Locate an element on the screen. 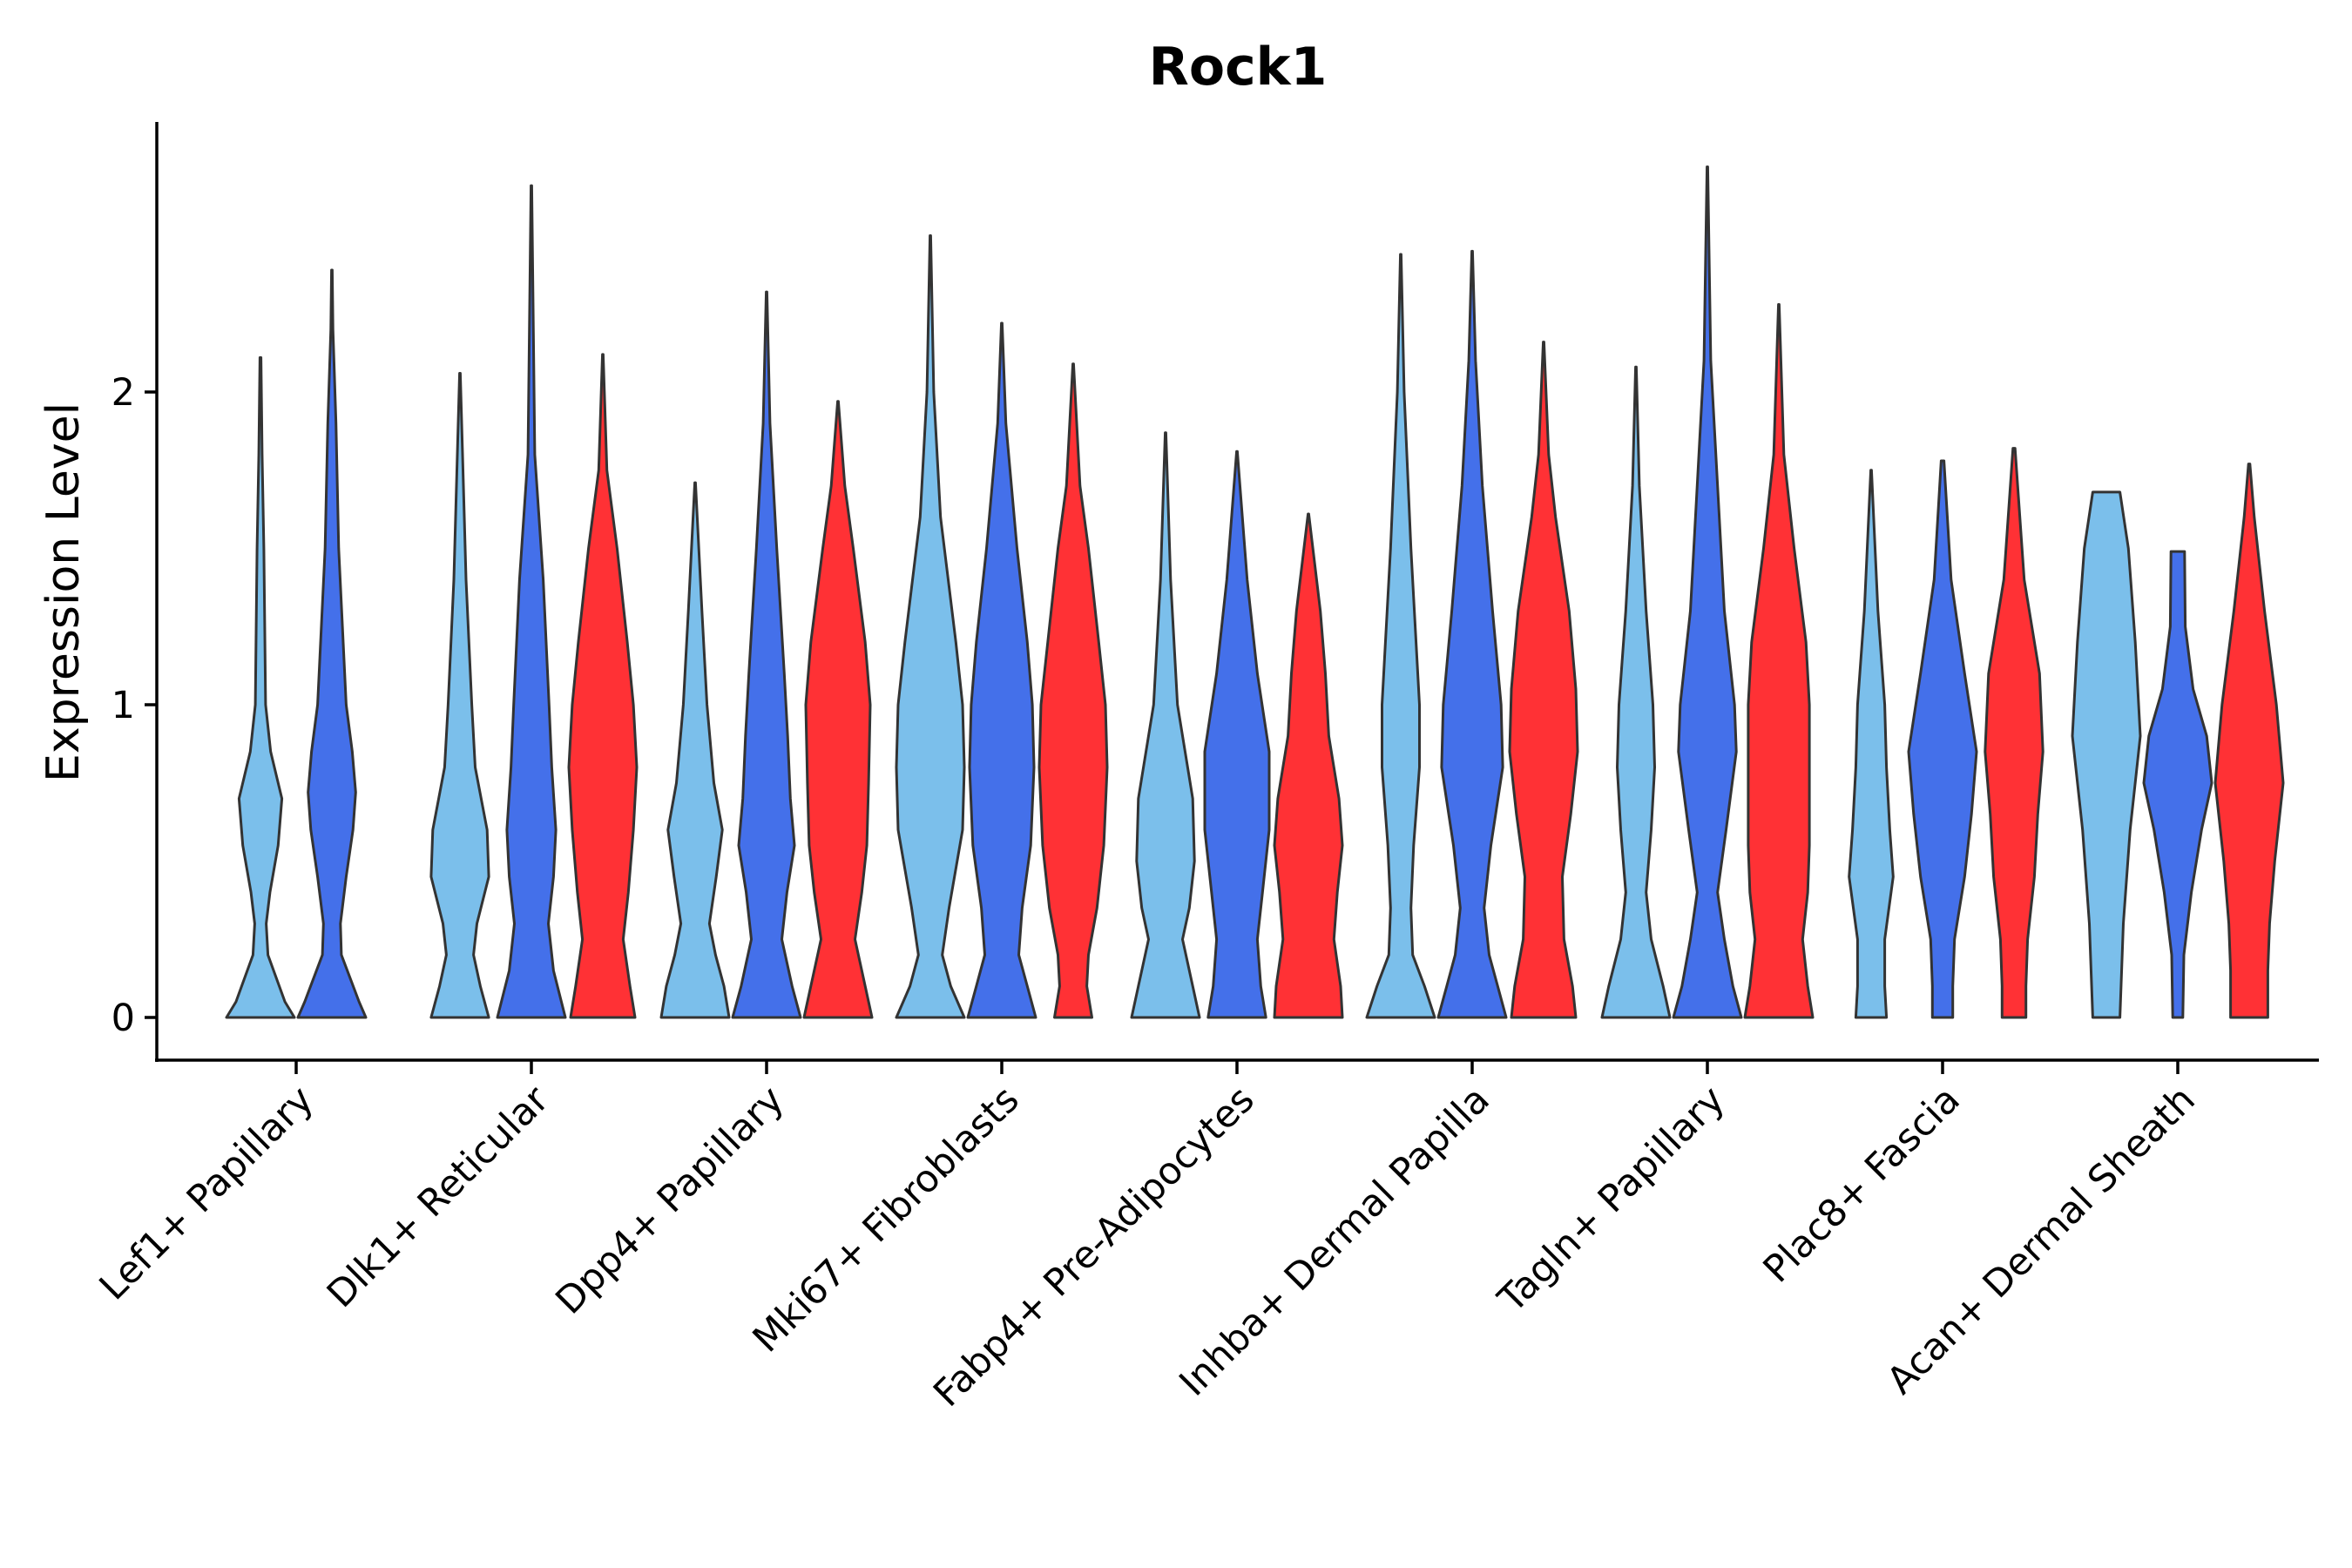 The height and width of the screenshot is (1568, 2352). violin-fabp4-pre-adipocytes-blue is located at coordinates (1237, 734).